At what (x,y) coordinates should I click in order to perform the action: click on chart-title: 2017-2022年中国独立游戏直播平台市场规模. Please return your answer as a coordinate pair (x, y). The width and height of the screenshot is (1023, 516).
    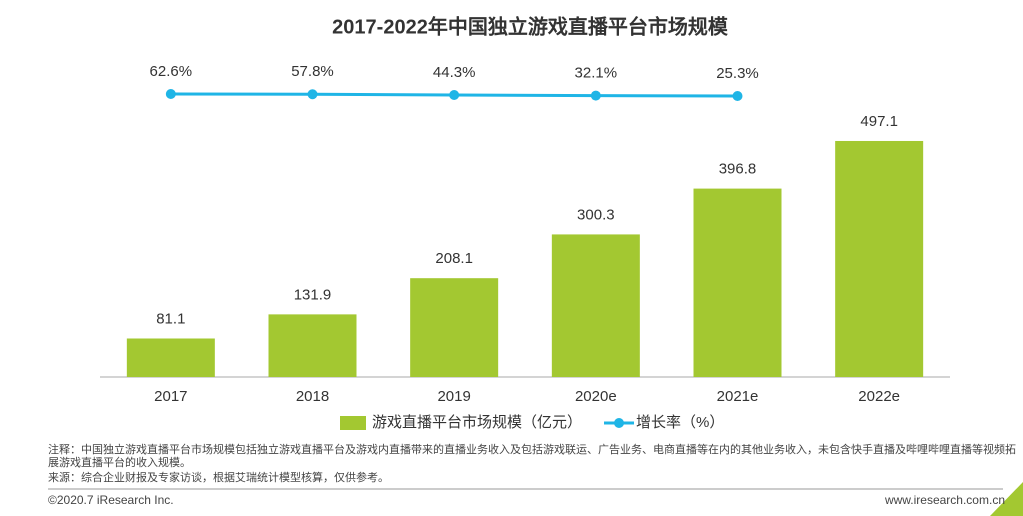
    Looking at the image, I should click on (530, 26).